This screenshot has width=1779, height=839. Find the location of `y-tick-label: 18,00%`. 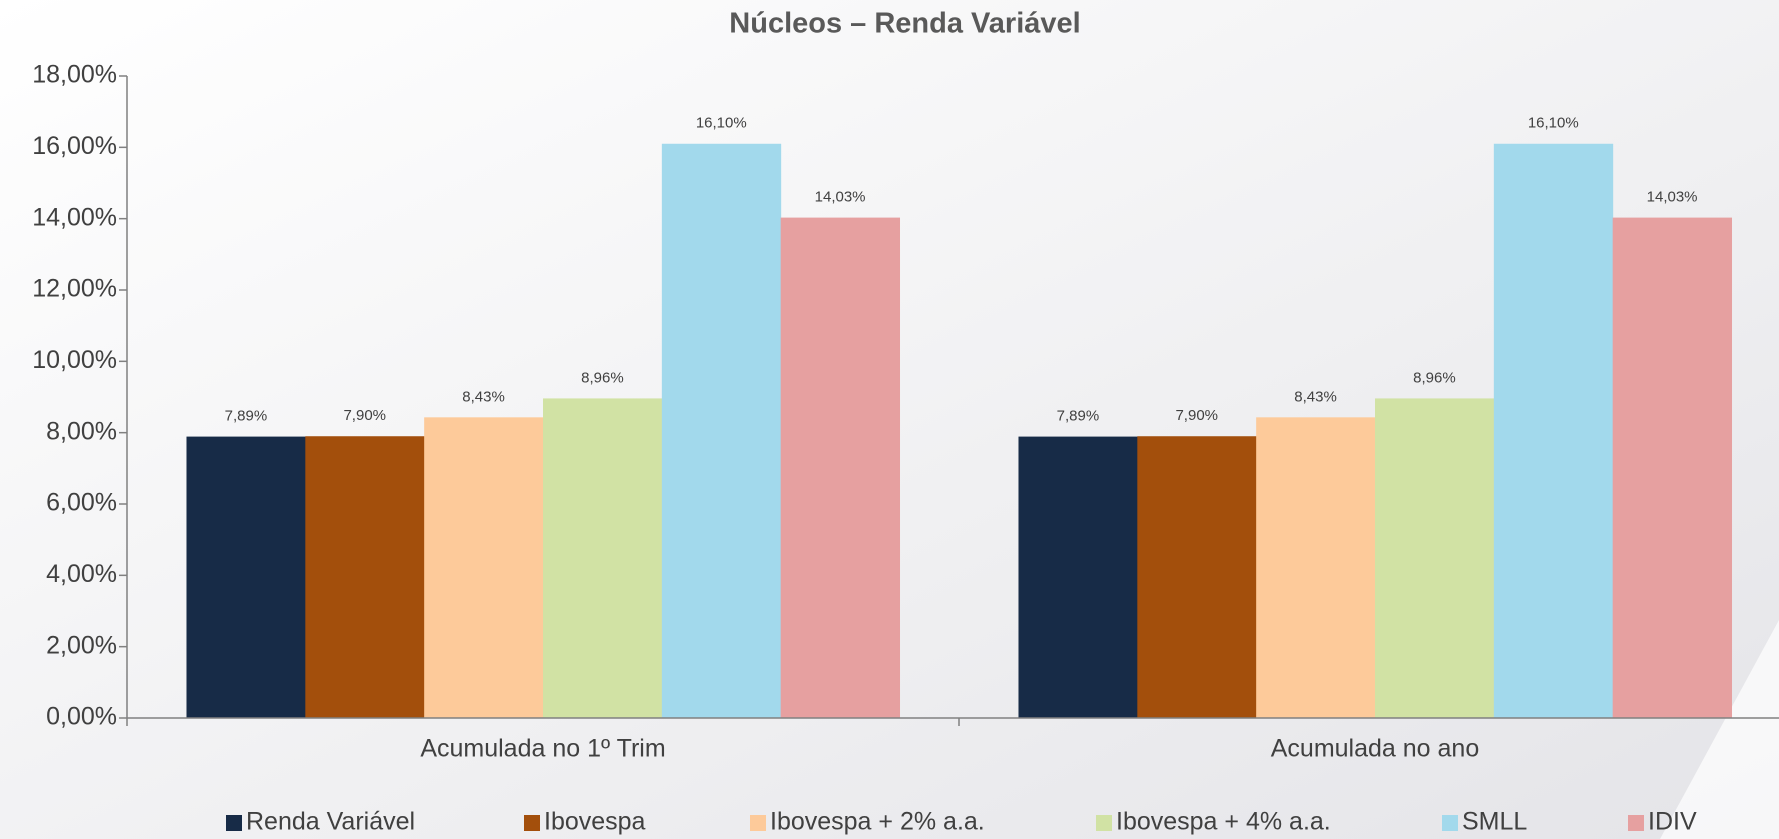

y-tick-label: 18,00% is located at coordinates (74, 75).